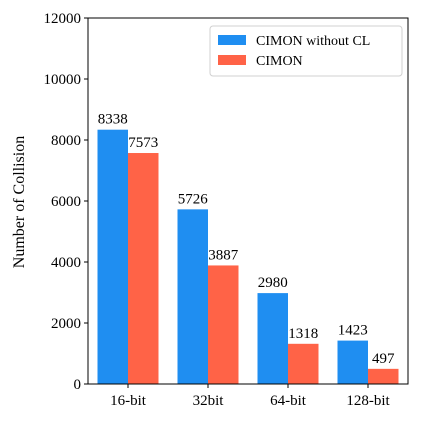 This screenshot has height=423, width=423. Describe the element at coordinates (66, 141) in the screenshot. I see `y-tick-label: 8000` at that location.